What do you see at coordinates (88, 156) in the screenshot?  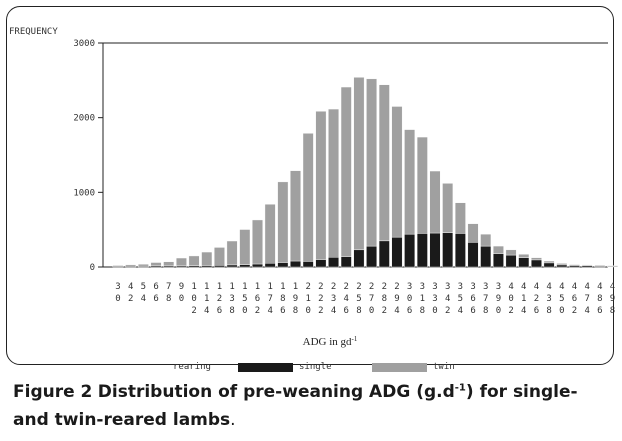 I see `y-axis: 0 1000 2000 3000` at bounding box center [88, 156].